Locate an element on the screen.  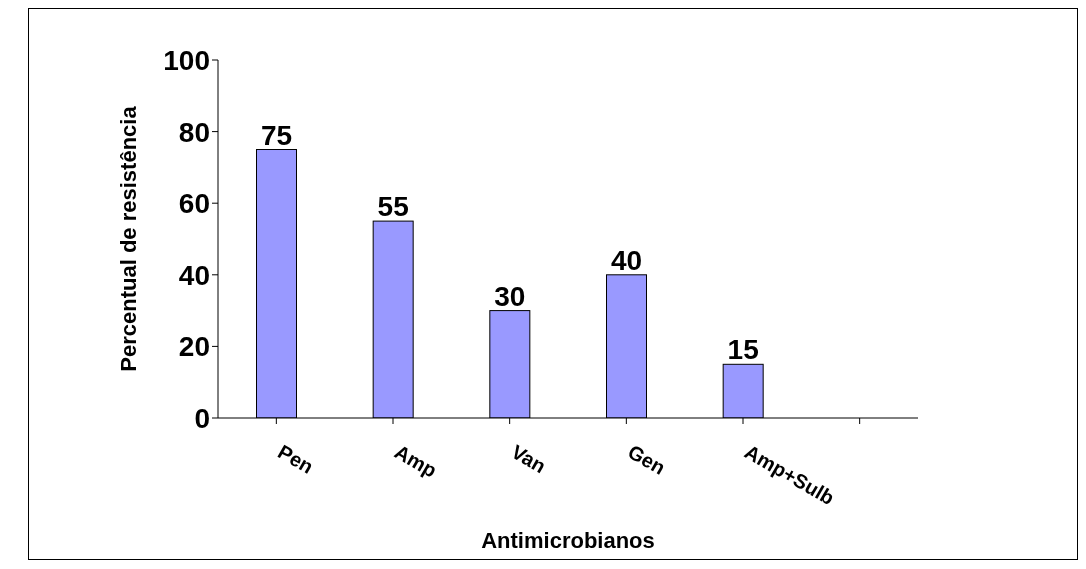
data-label: 15 is located at coordinates (743, 350).